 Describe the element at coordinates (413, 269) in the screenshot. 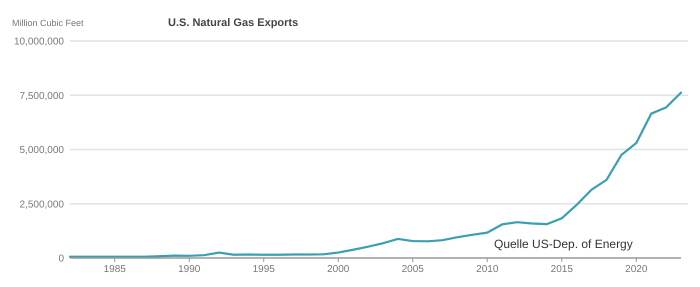

I see `x-tick-label: 2005` at that location.